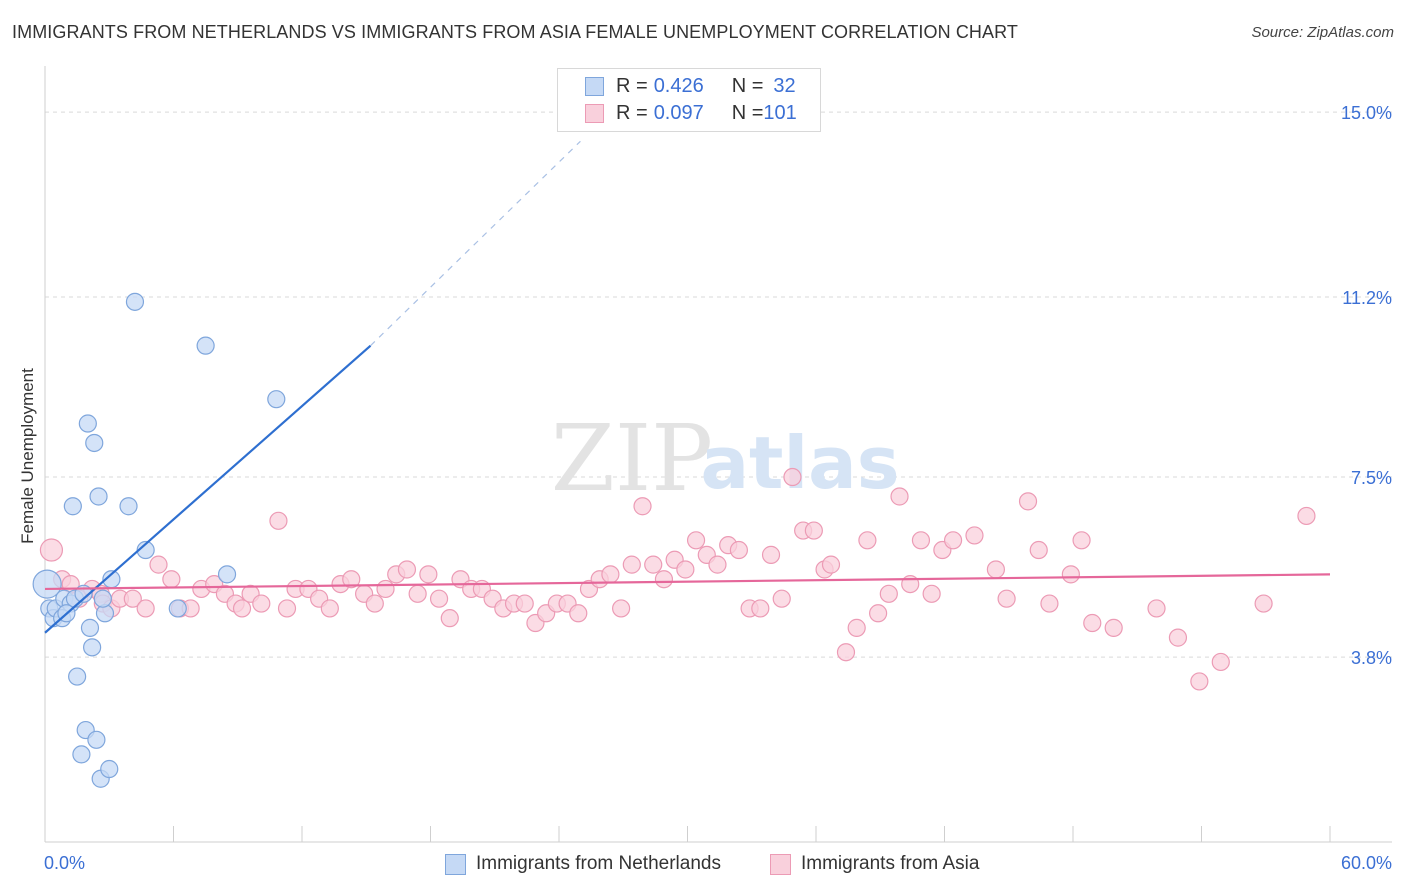  Describe the element at coordinates (1366, 385) in the screenshot. I see `y-tick-labels: 3.8% 7.5% 11.2% 15.0%` at that location.